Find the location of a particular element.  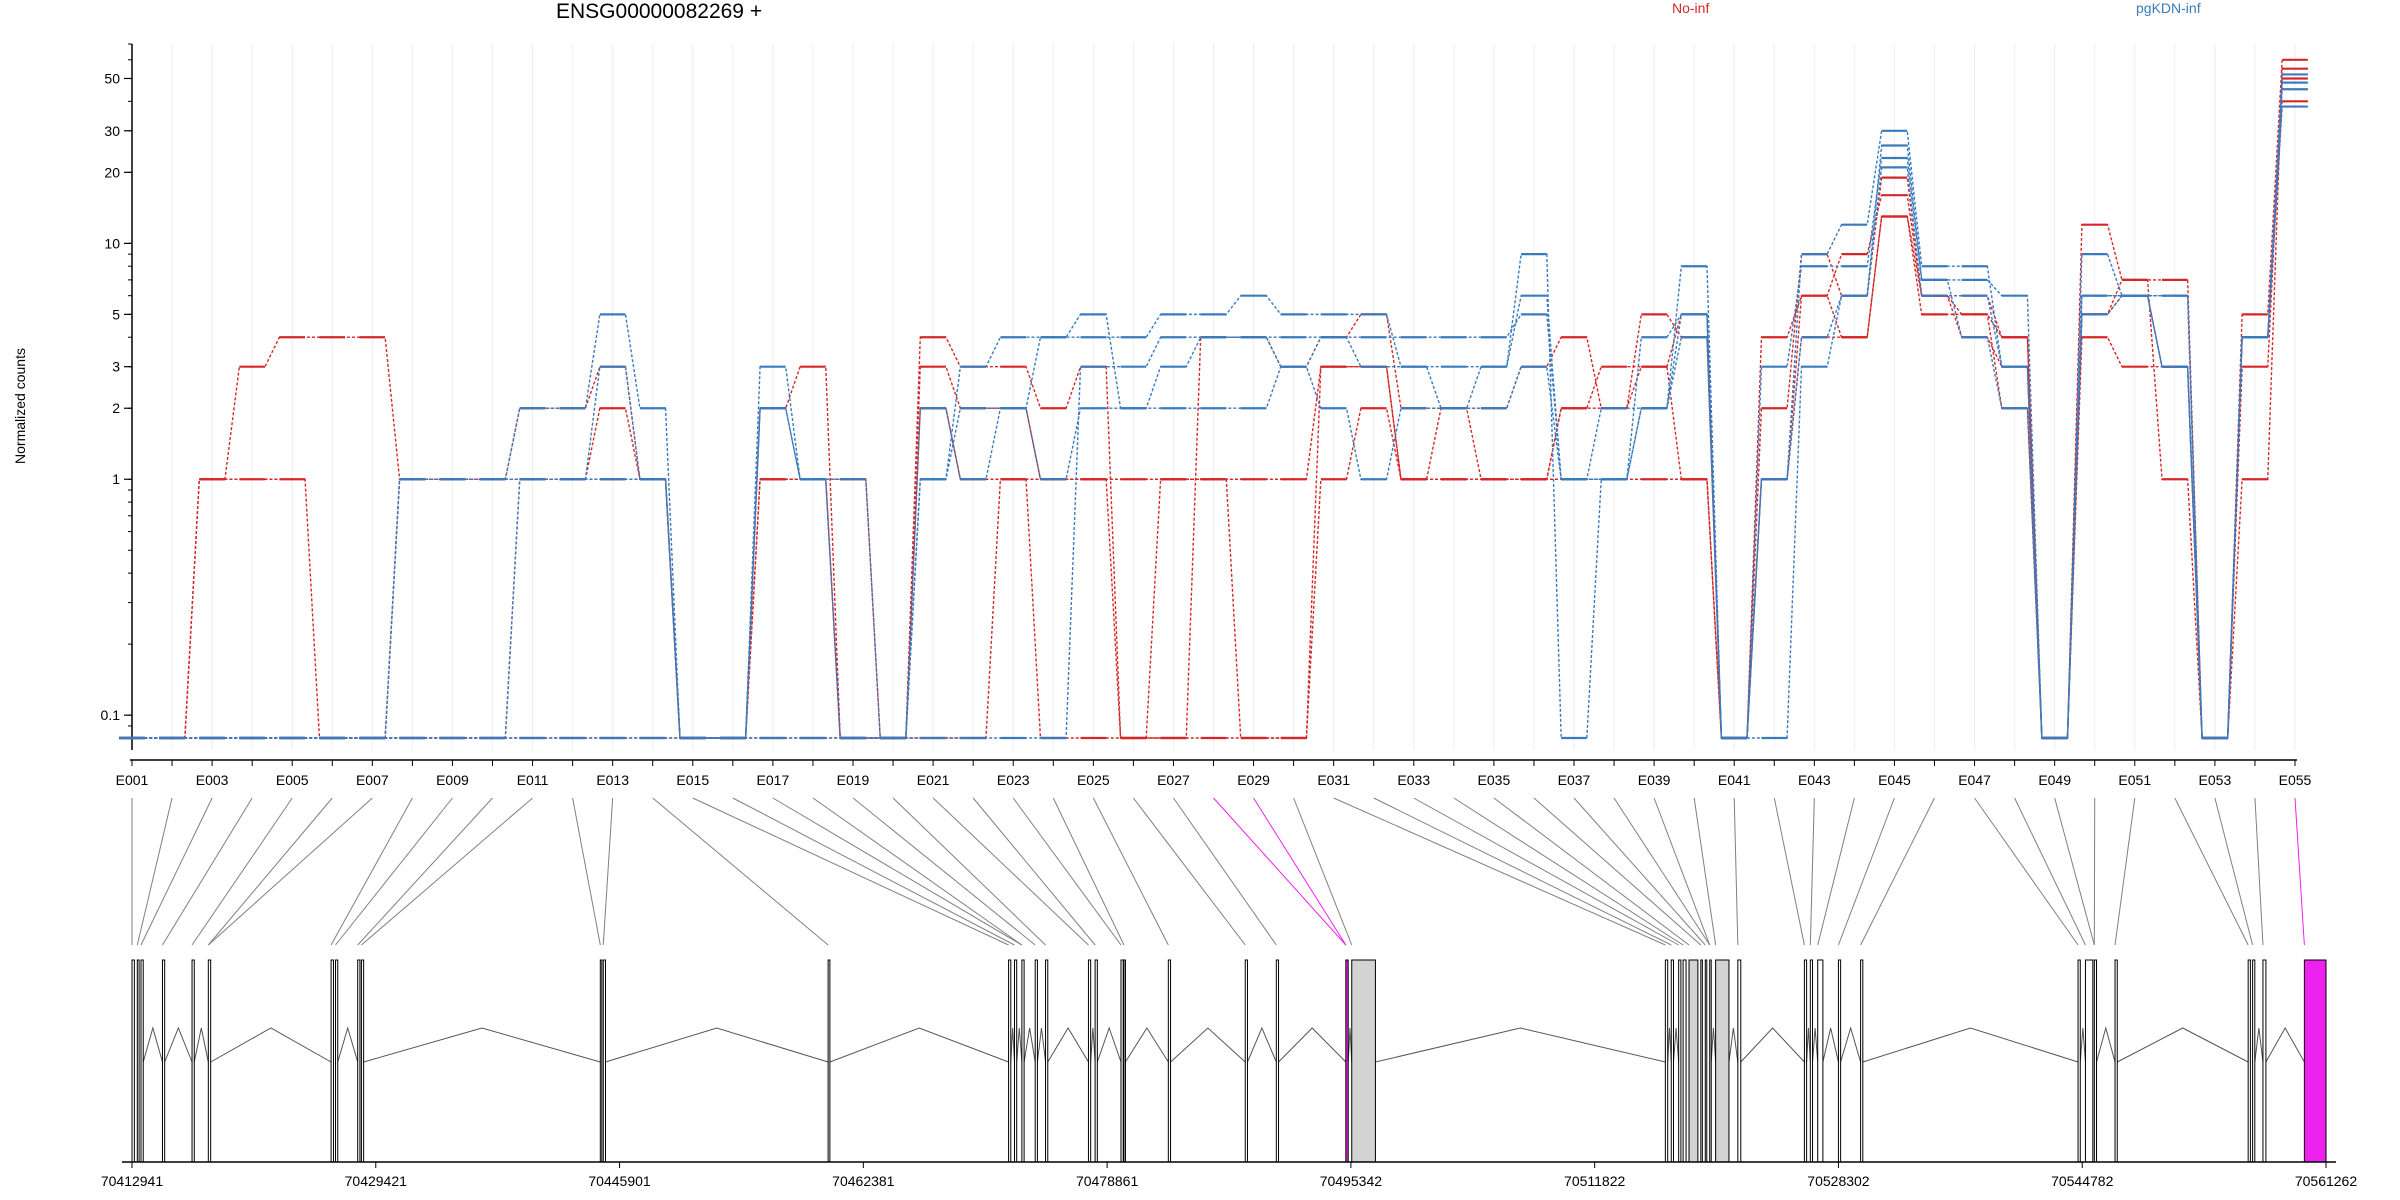

x-tick-label: E051 is located at coordinates (2134, 780).